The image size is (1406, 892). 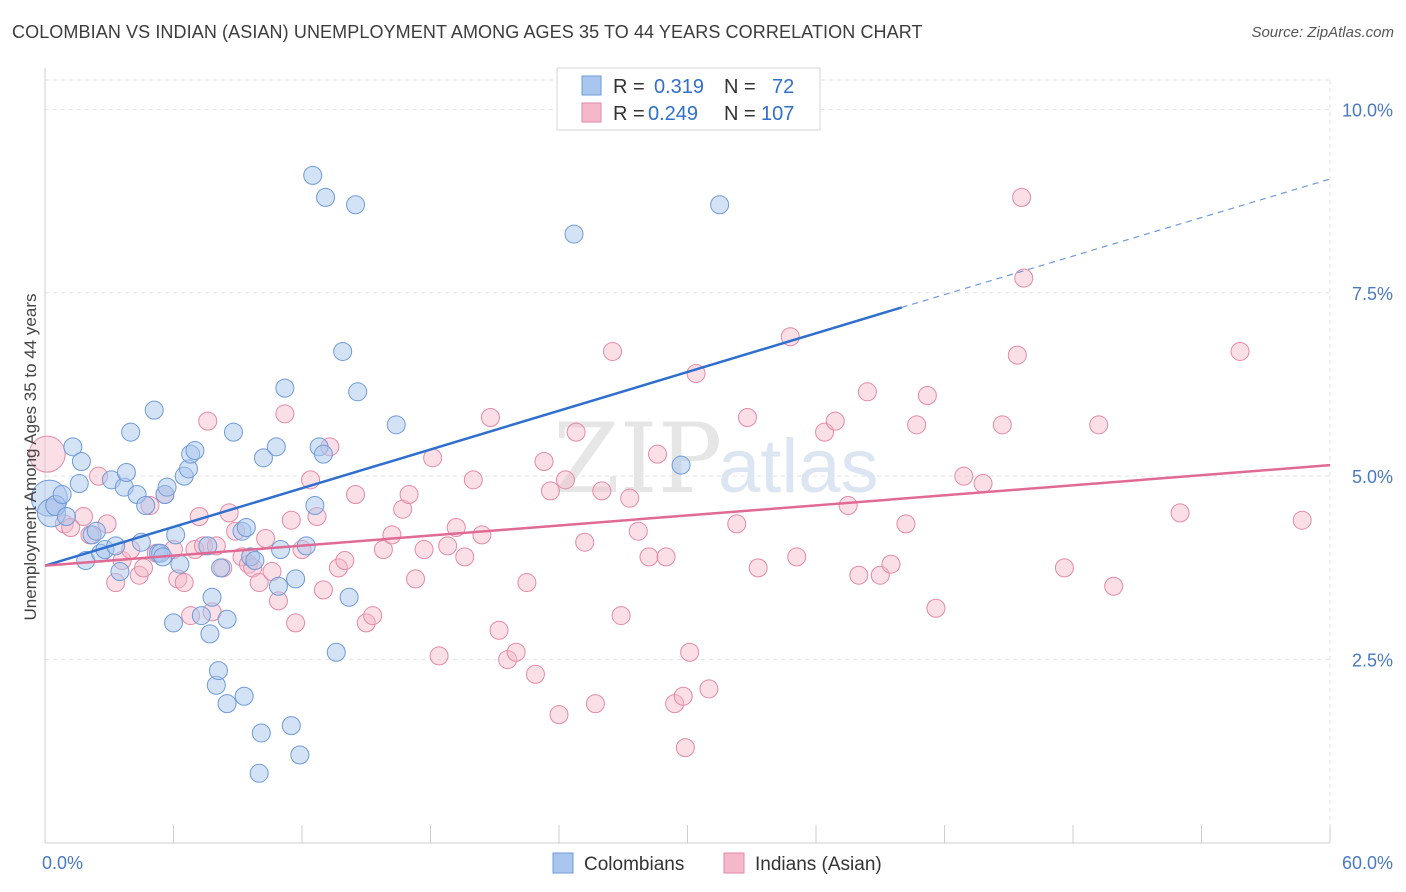 I want to click on legend-bottom-swatch-indians, so click(x=734, y=863).